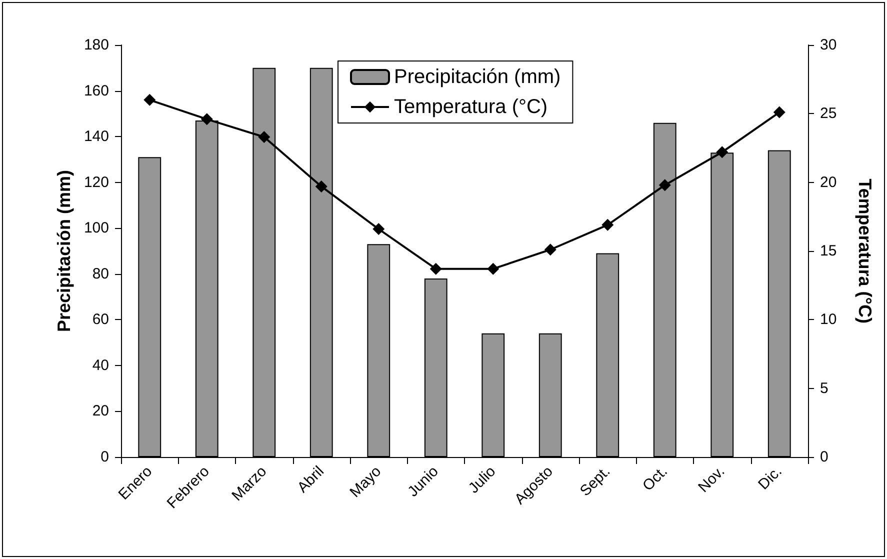  Describe the element at coordinates (96, 137) in the screenshot. I see `y-tick-label: 140` at that location.